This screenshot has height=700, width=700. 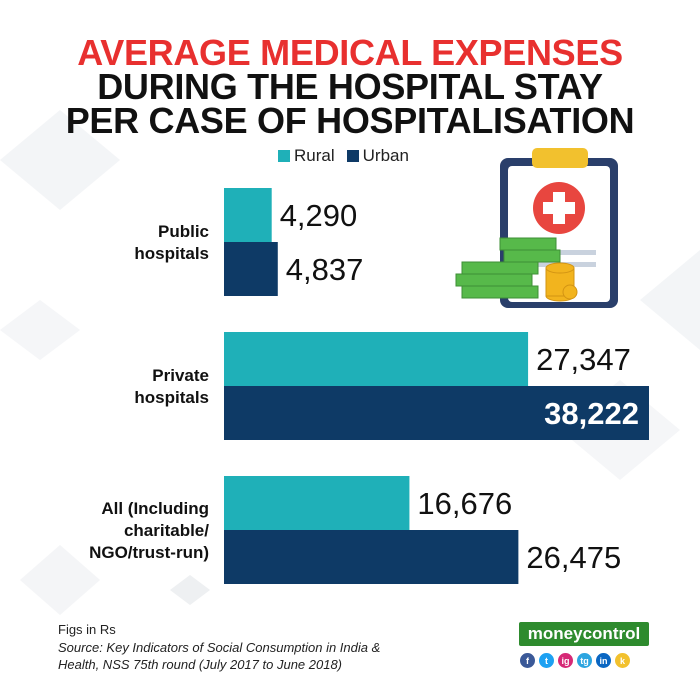 What do you see at coordinates (350, 52) in the screenshot?
I see `chart-title-line1: AVERAGE MEDICAL EXPENSES` at bounding box center [350, 52].